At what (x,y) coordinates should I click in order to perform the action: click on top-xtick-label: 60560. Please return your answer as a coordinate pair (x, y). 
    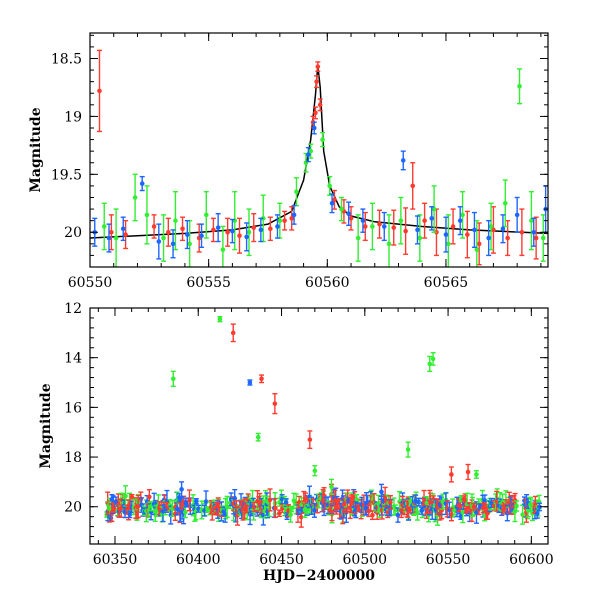
    Looking at the image, I should click on (327, 283).